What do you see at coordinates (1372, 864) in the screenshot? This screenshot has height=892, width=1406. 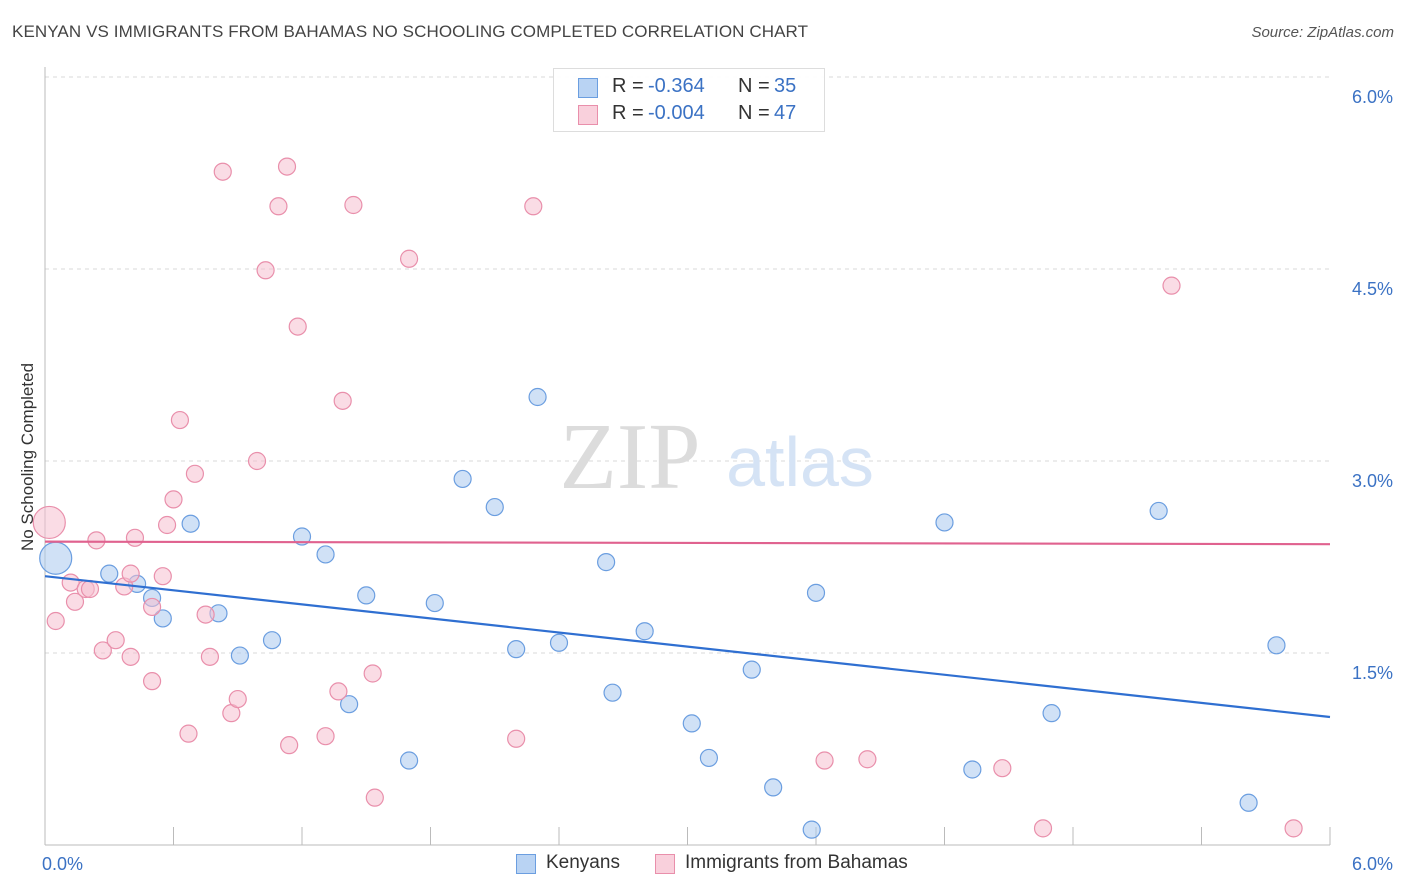 I see `x-tick-label: 6.0%` at bounding box center [1372, 864].